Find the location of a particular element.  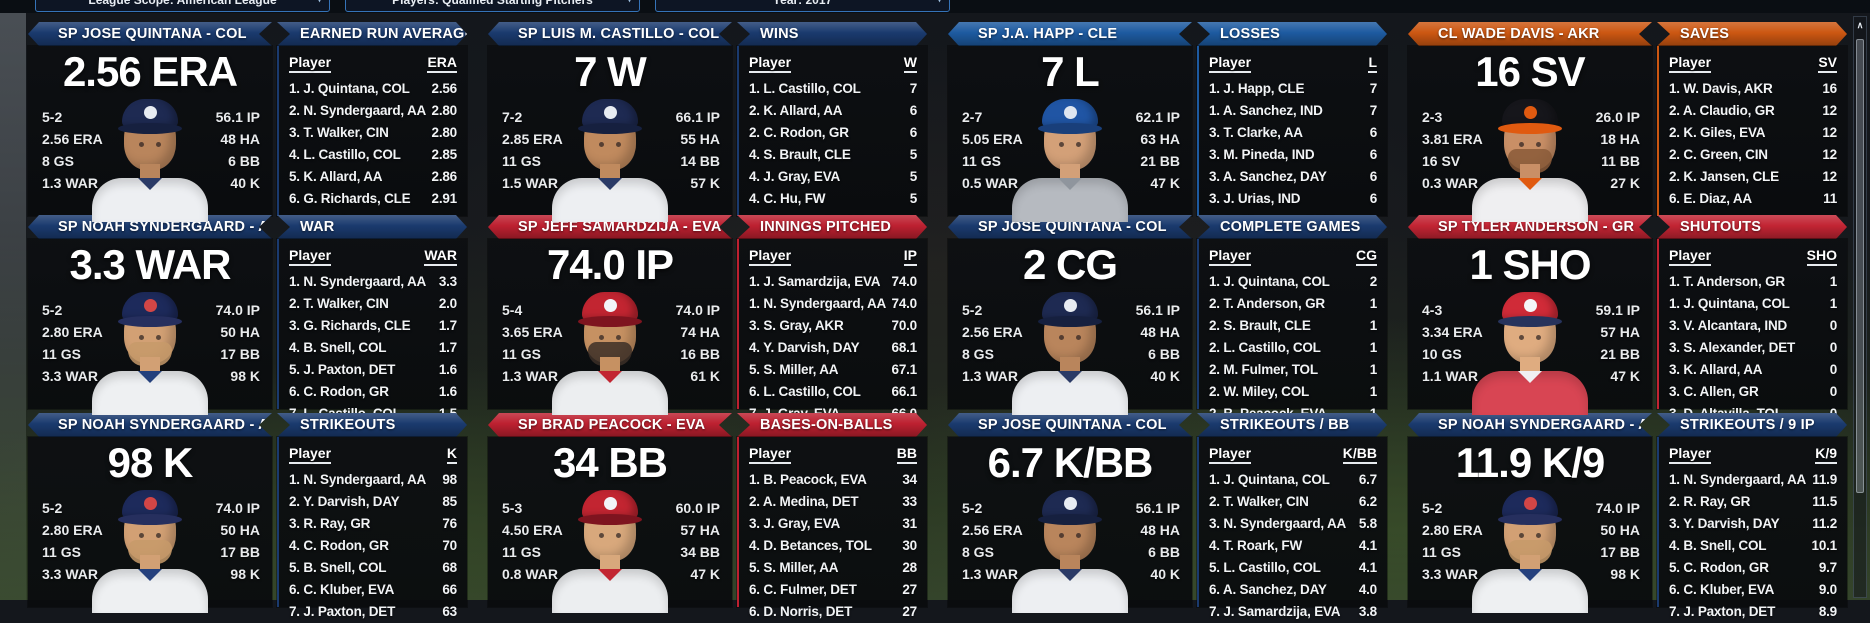

leaderboard-row: 1. J. Happ, CLE 7 is located at coordinates (1293, 89).